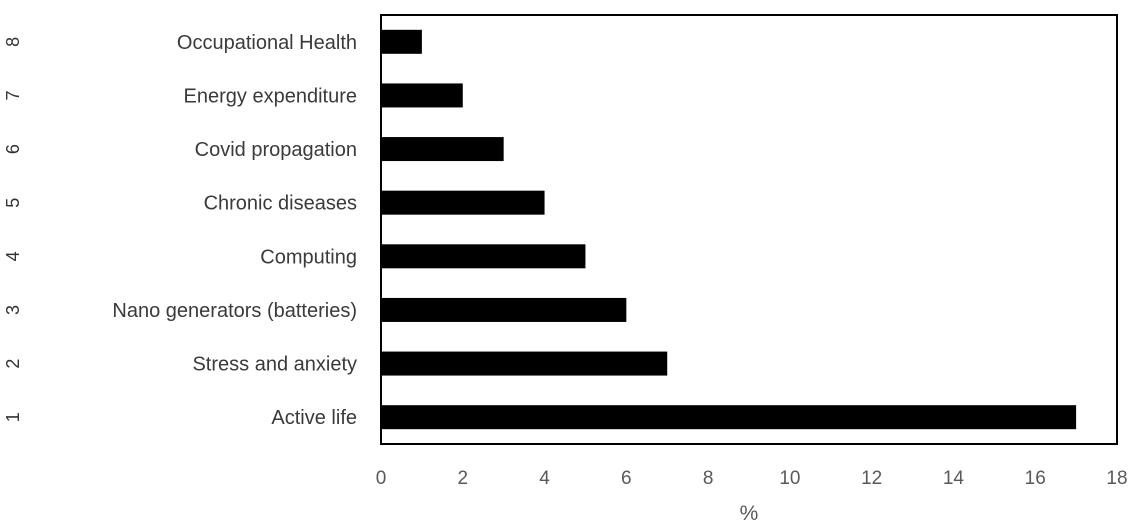  What do you see at coordinates (13, 95) in the screenshot?
I see `category-number-label: 7` at bounding box center [13, 95].